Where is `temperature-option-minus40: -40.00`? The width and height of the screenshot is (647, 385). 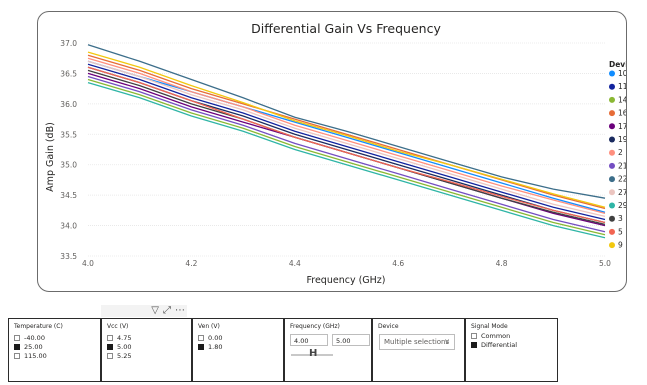
temperature-option-minus40: -40.00 is located at coordinates (29, 338).